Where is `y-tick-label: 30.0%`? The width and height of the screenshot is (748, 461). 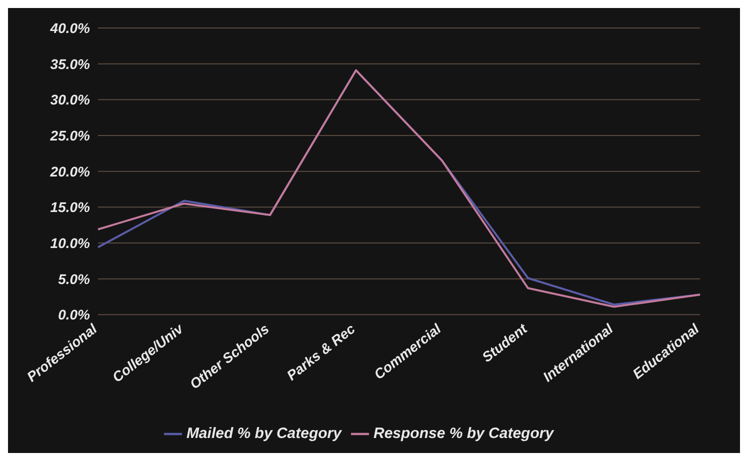 y-tick-label: 30.0% is located at coordinates (70, 100).